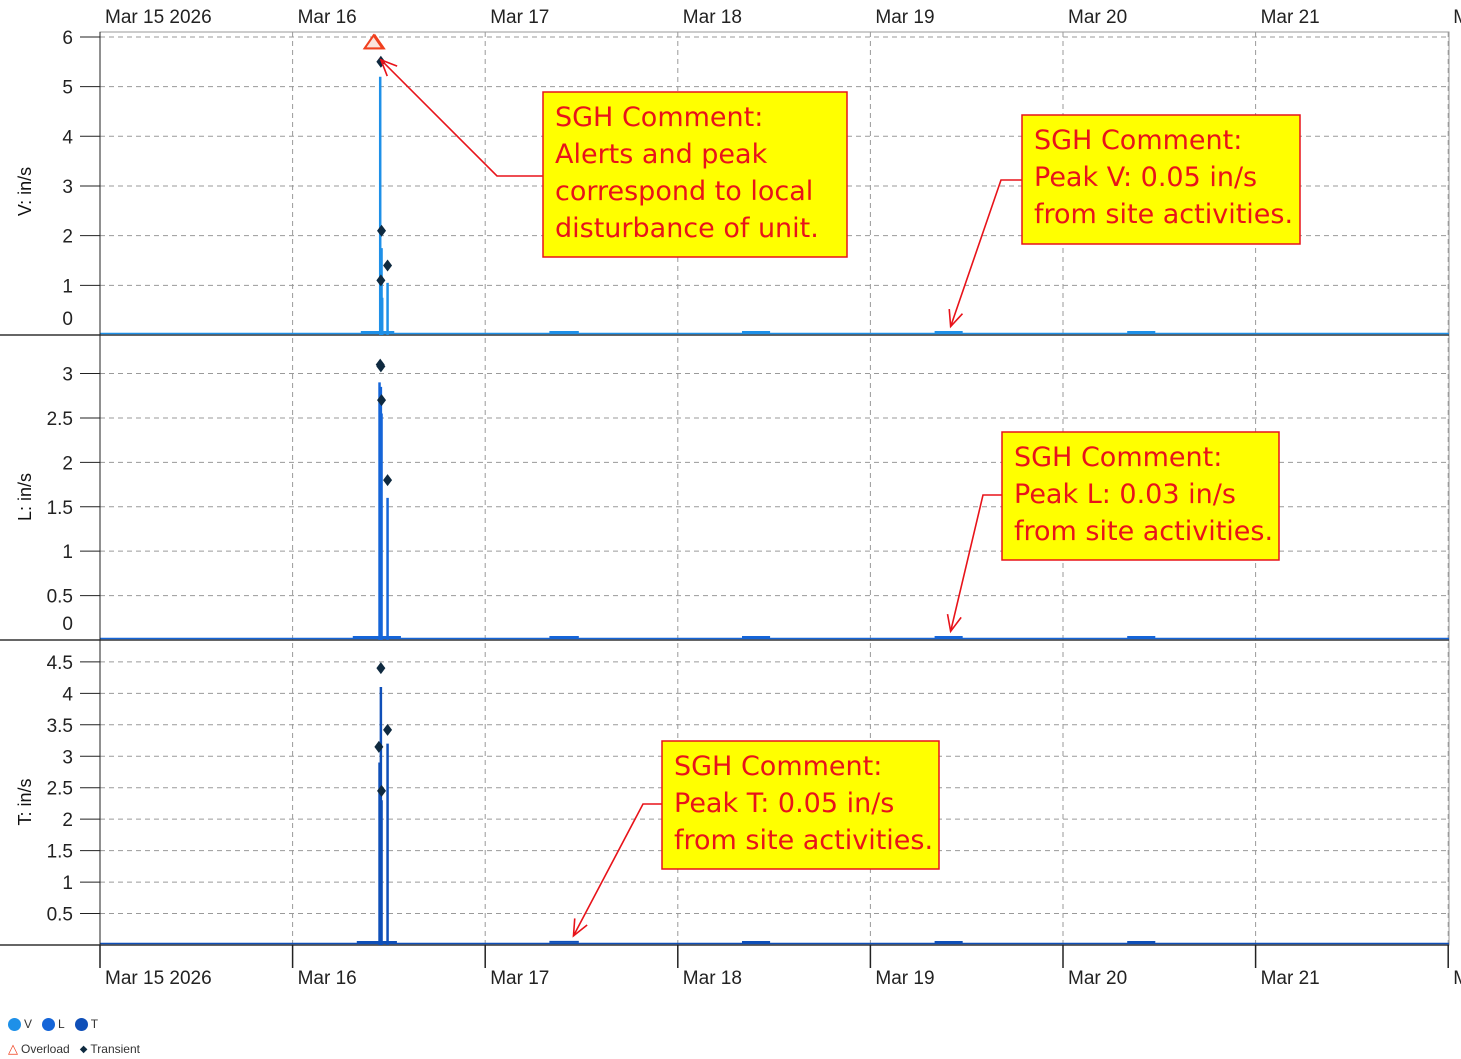  I want to click on legend-label-v: V, so click(28, 1024).